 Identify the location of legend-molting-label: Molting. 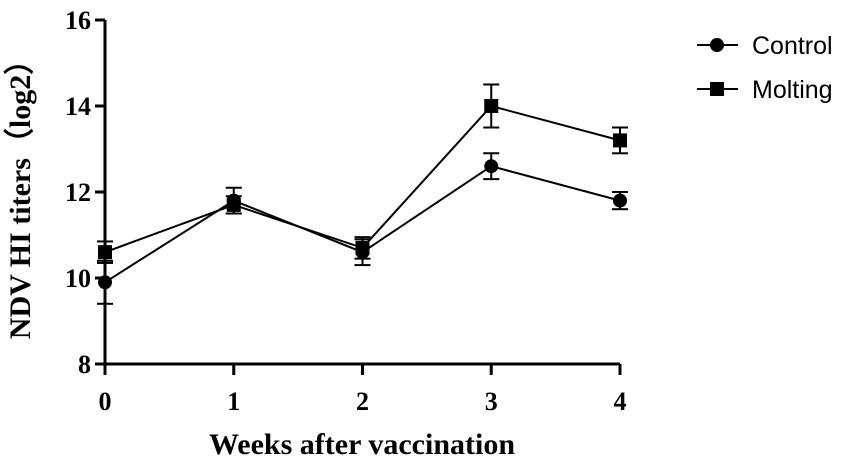
(792, 90).